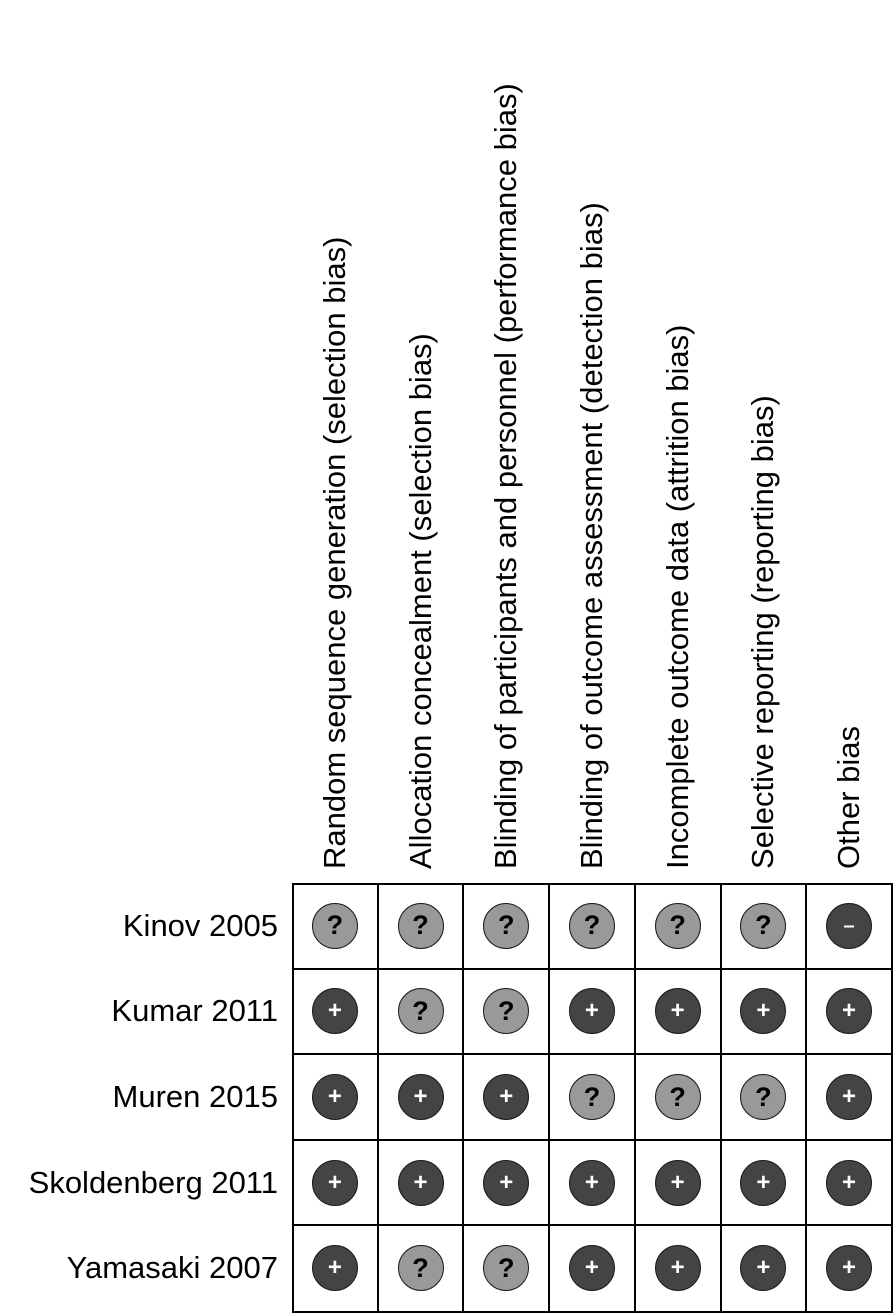 The image size is (896, 1316). What do you see at coordinates (763, 632) in the screenshot?
I see `column-label: Selective reporting (reporting bias)` at bounding box center [763, 632].